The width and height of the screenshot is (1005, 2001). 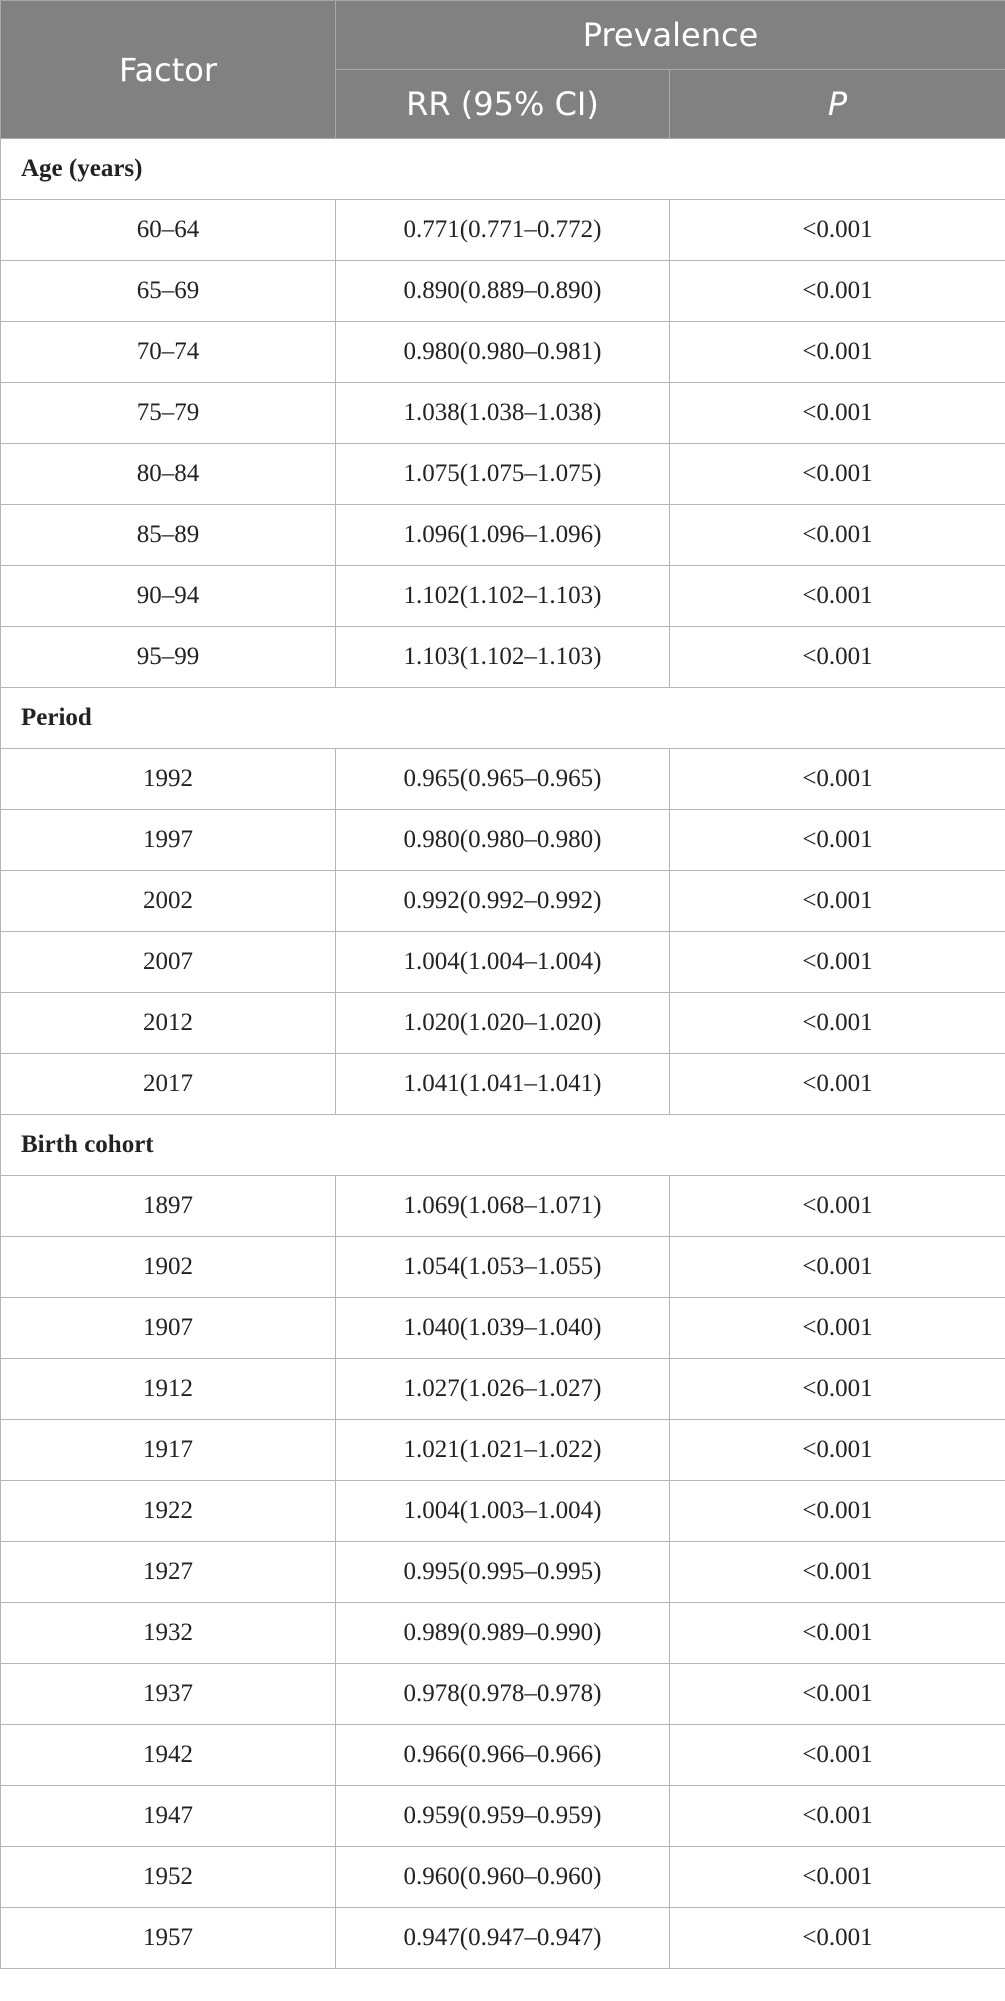 What do you see at coordinates (502, 1328) in the screenshot?
I see `data-row: 1907 1.040(1.039–1.040) <0.001` at bounding box center [502, 1328].